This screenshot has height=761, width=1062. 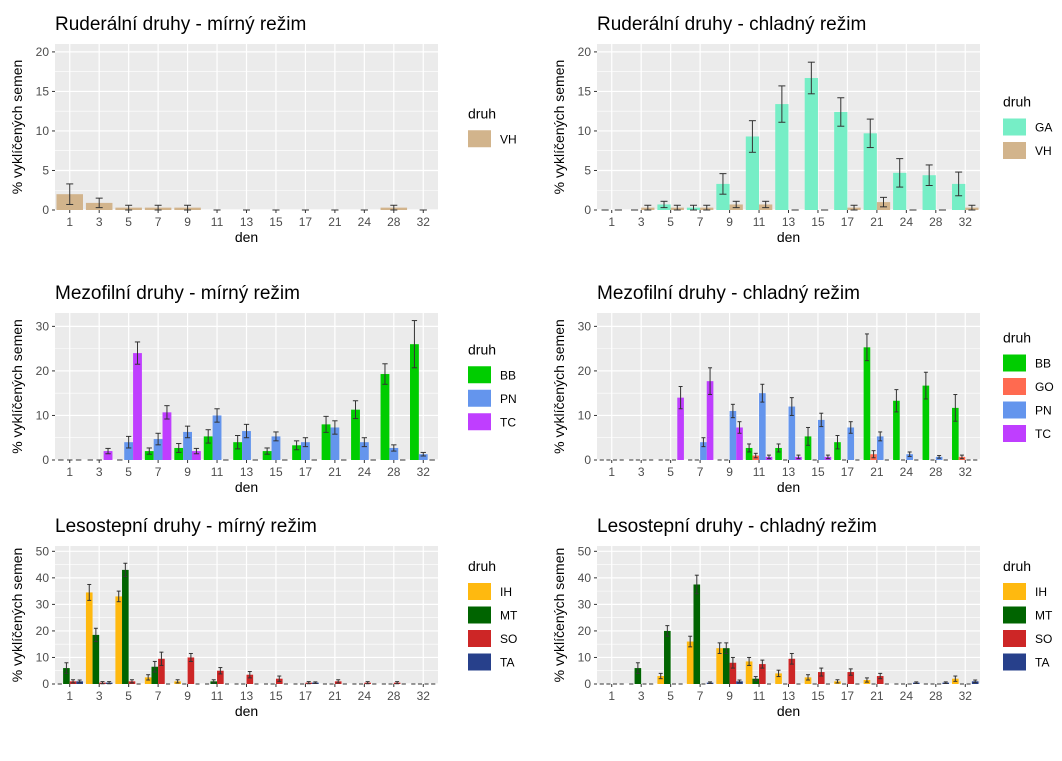 I want to click on legend-label-TA: TA, so click(x=507, y=663).